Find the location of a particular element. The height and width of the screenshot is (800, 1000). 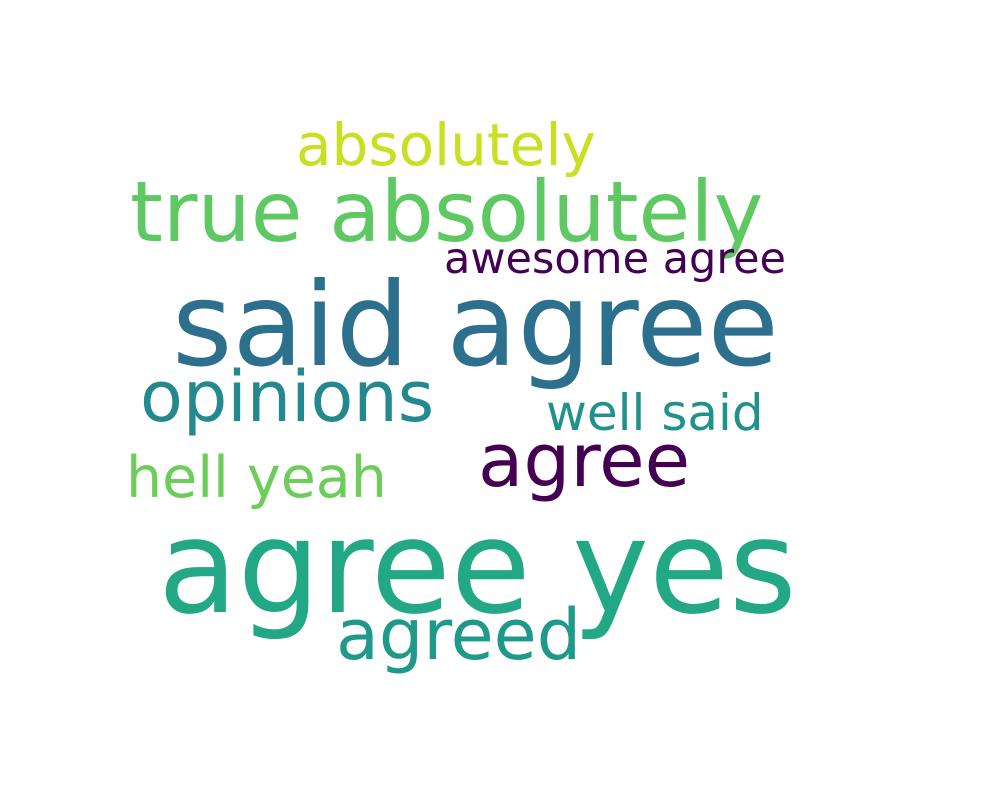

word-agreed: agreed is located at coordinates (459, 635).